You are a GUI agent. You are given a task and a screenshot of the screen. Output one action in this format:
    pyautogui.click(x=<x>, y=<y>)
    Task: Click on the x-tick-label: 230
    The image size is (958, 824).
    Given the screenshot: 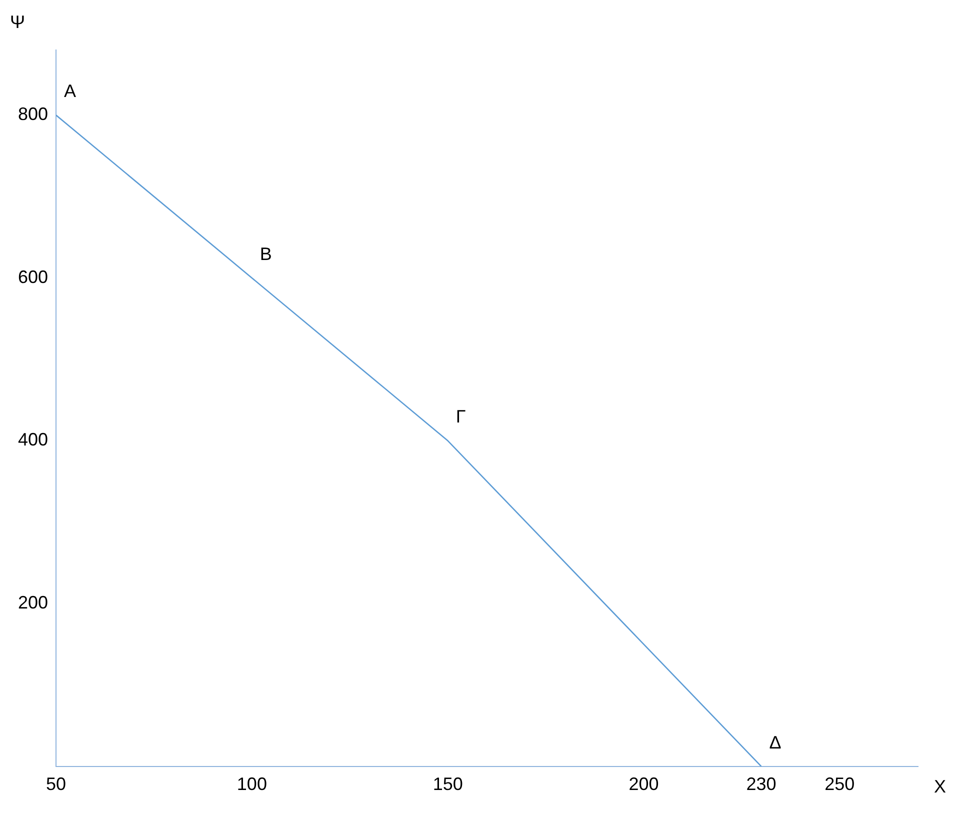 What is the action you would take?
    pyautogui.click(x=761, y=784)
    